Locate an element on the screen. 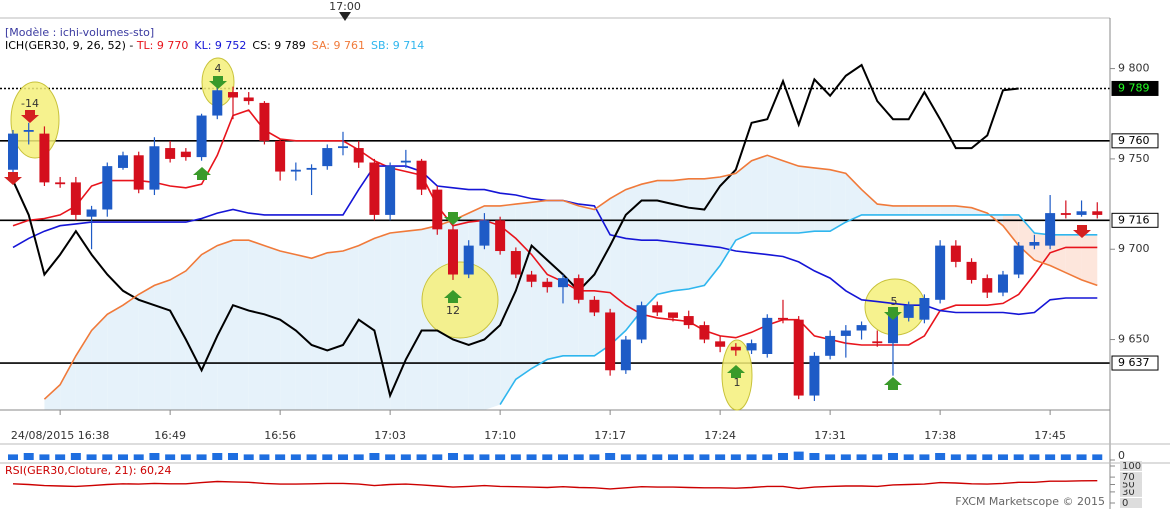 This screenshot has height=509, width=1170. legend-entry: TL: 9 770 is located at coordinates (162, 45).